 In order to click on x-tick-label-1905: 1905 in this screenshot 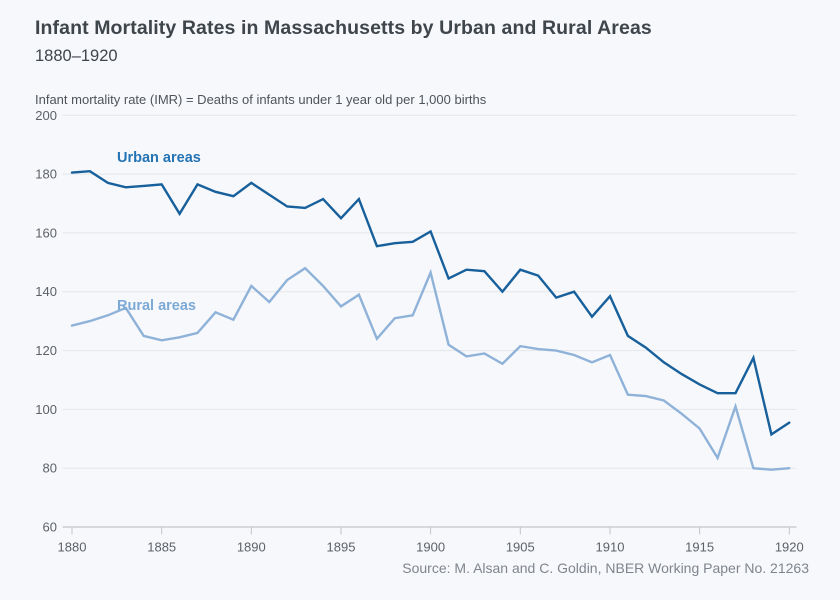, I will do `click(520, 547)`.